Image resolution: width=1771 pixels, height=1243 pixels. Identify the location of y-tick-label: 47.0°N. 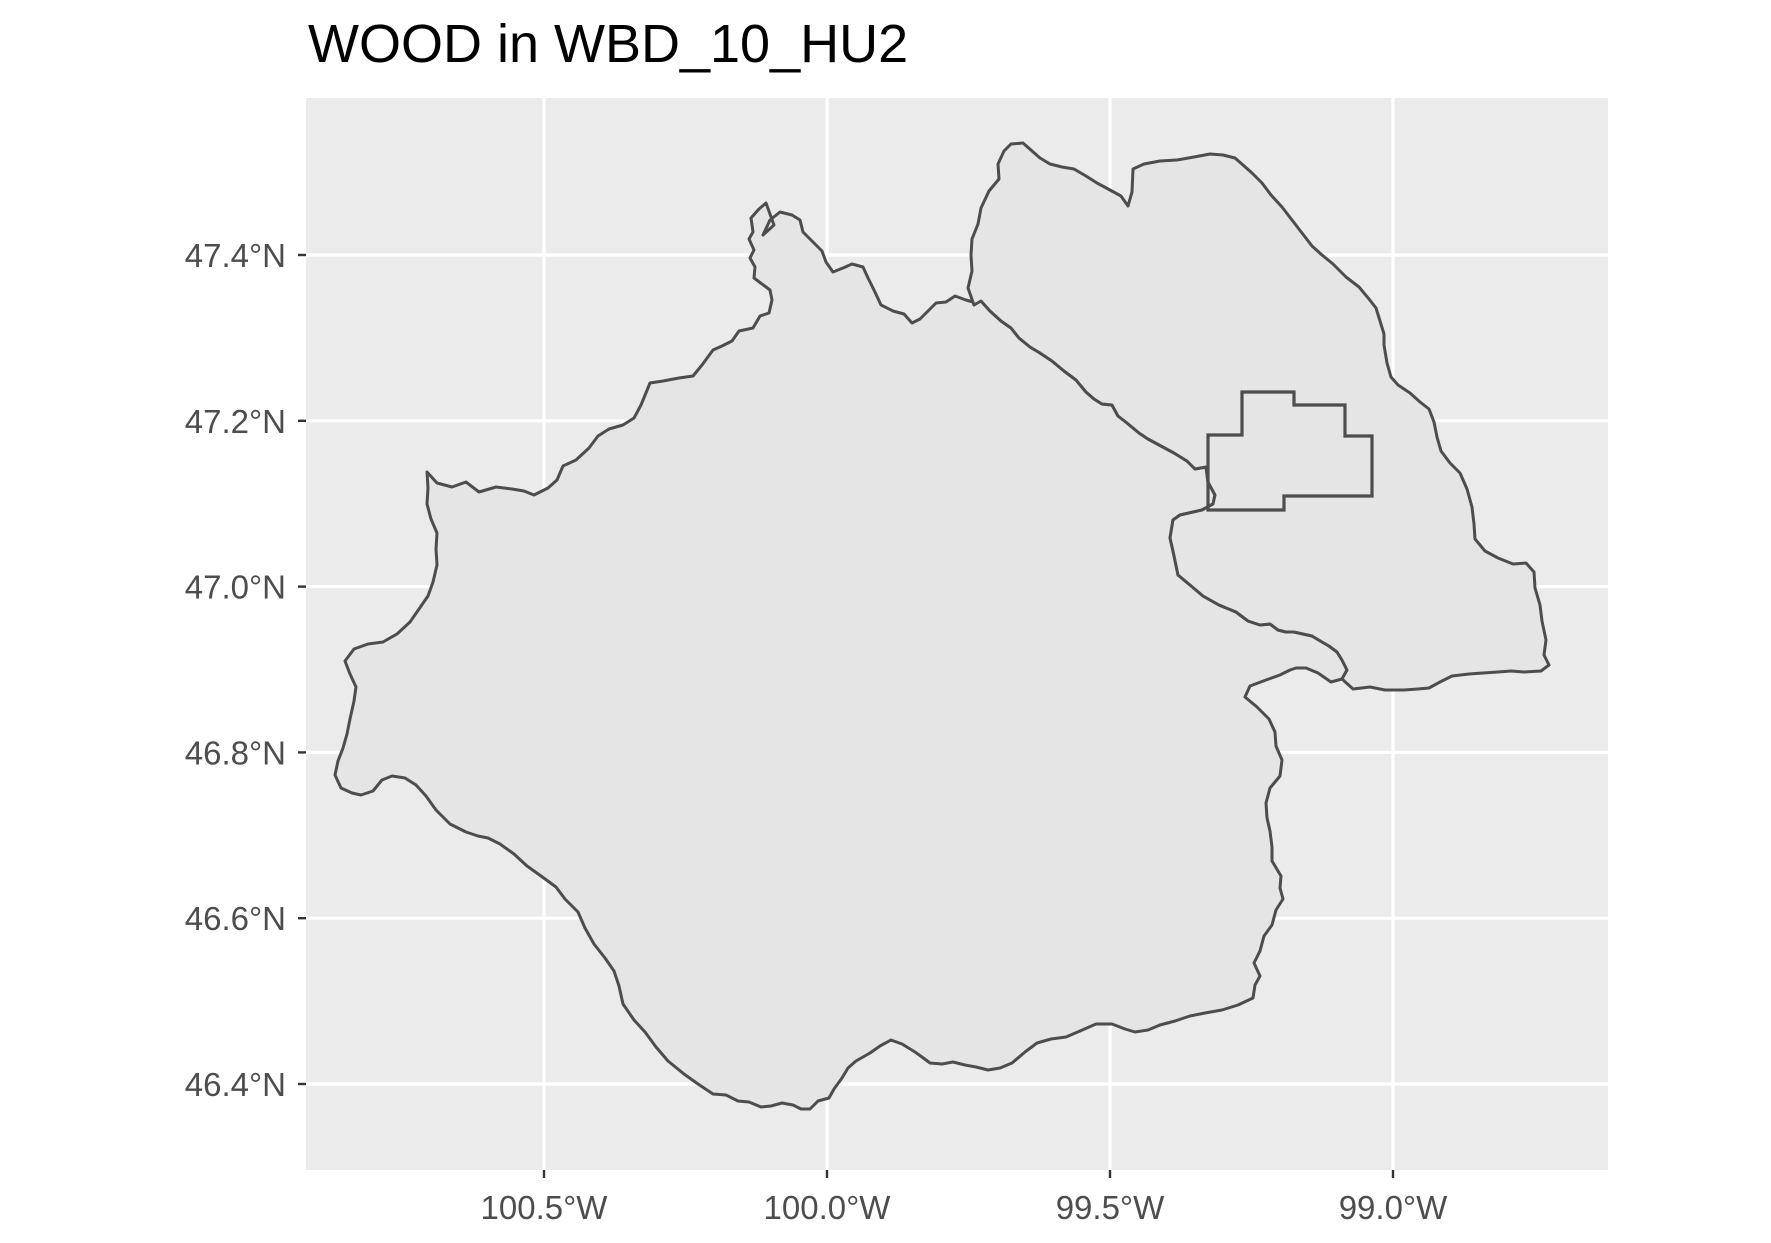
(235, 587).